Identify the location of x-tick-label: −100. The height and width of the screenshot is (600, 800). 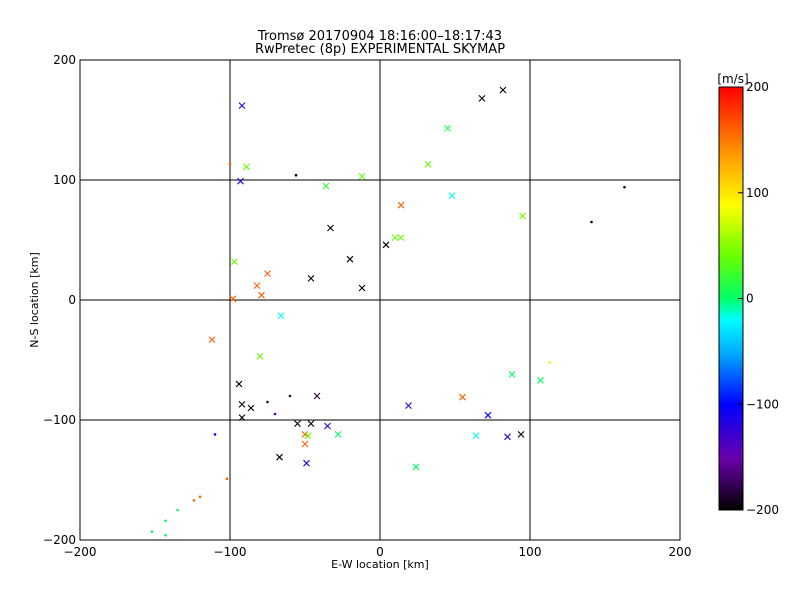
(230, 552).